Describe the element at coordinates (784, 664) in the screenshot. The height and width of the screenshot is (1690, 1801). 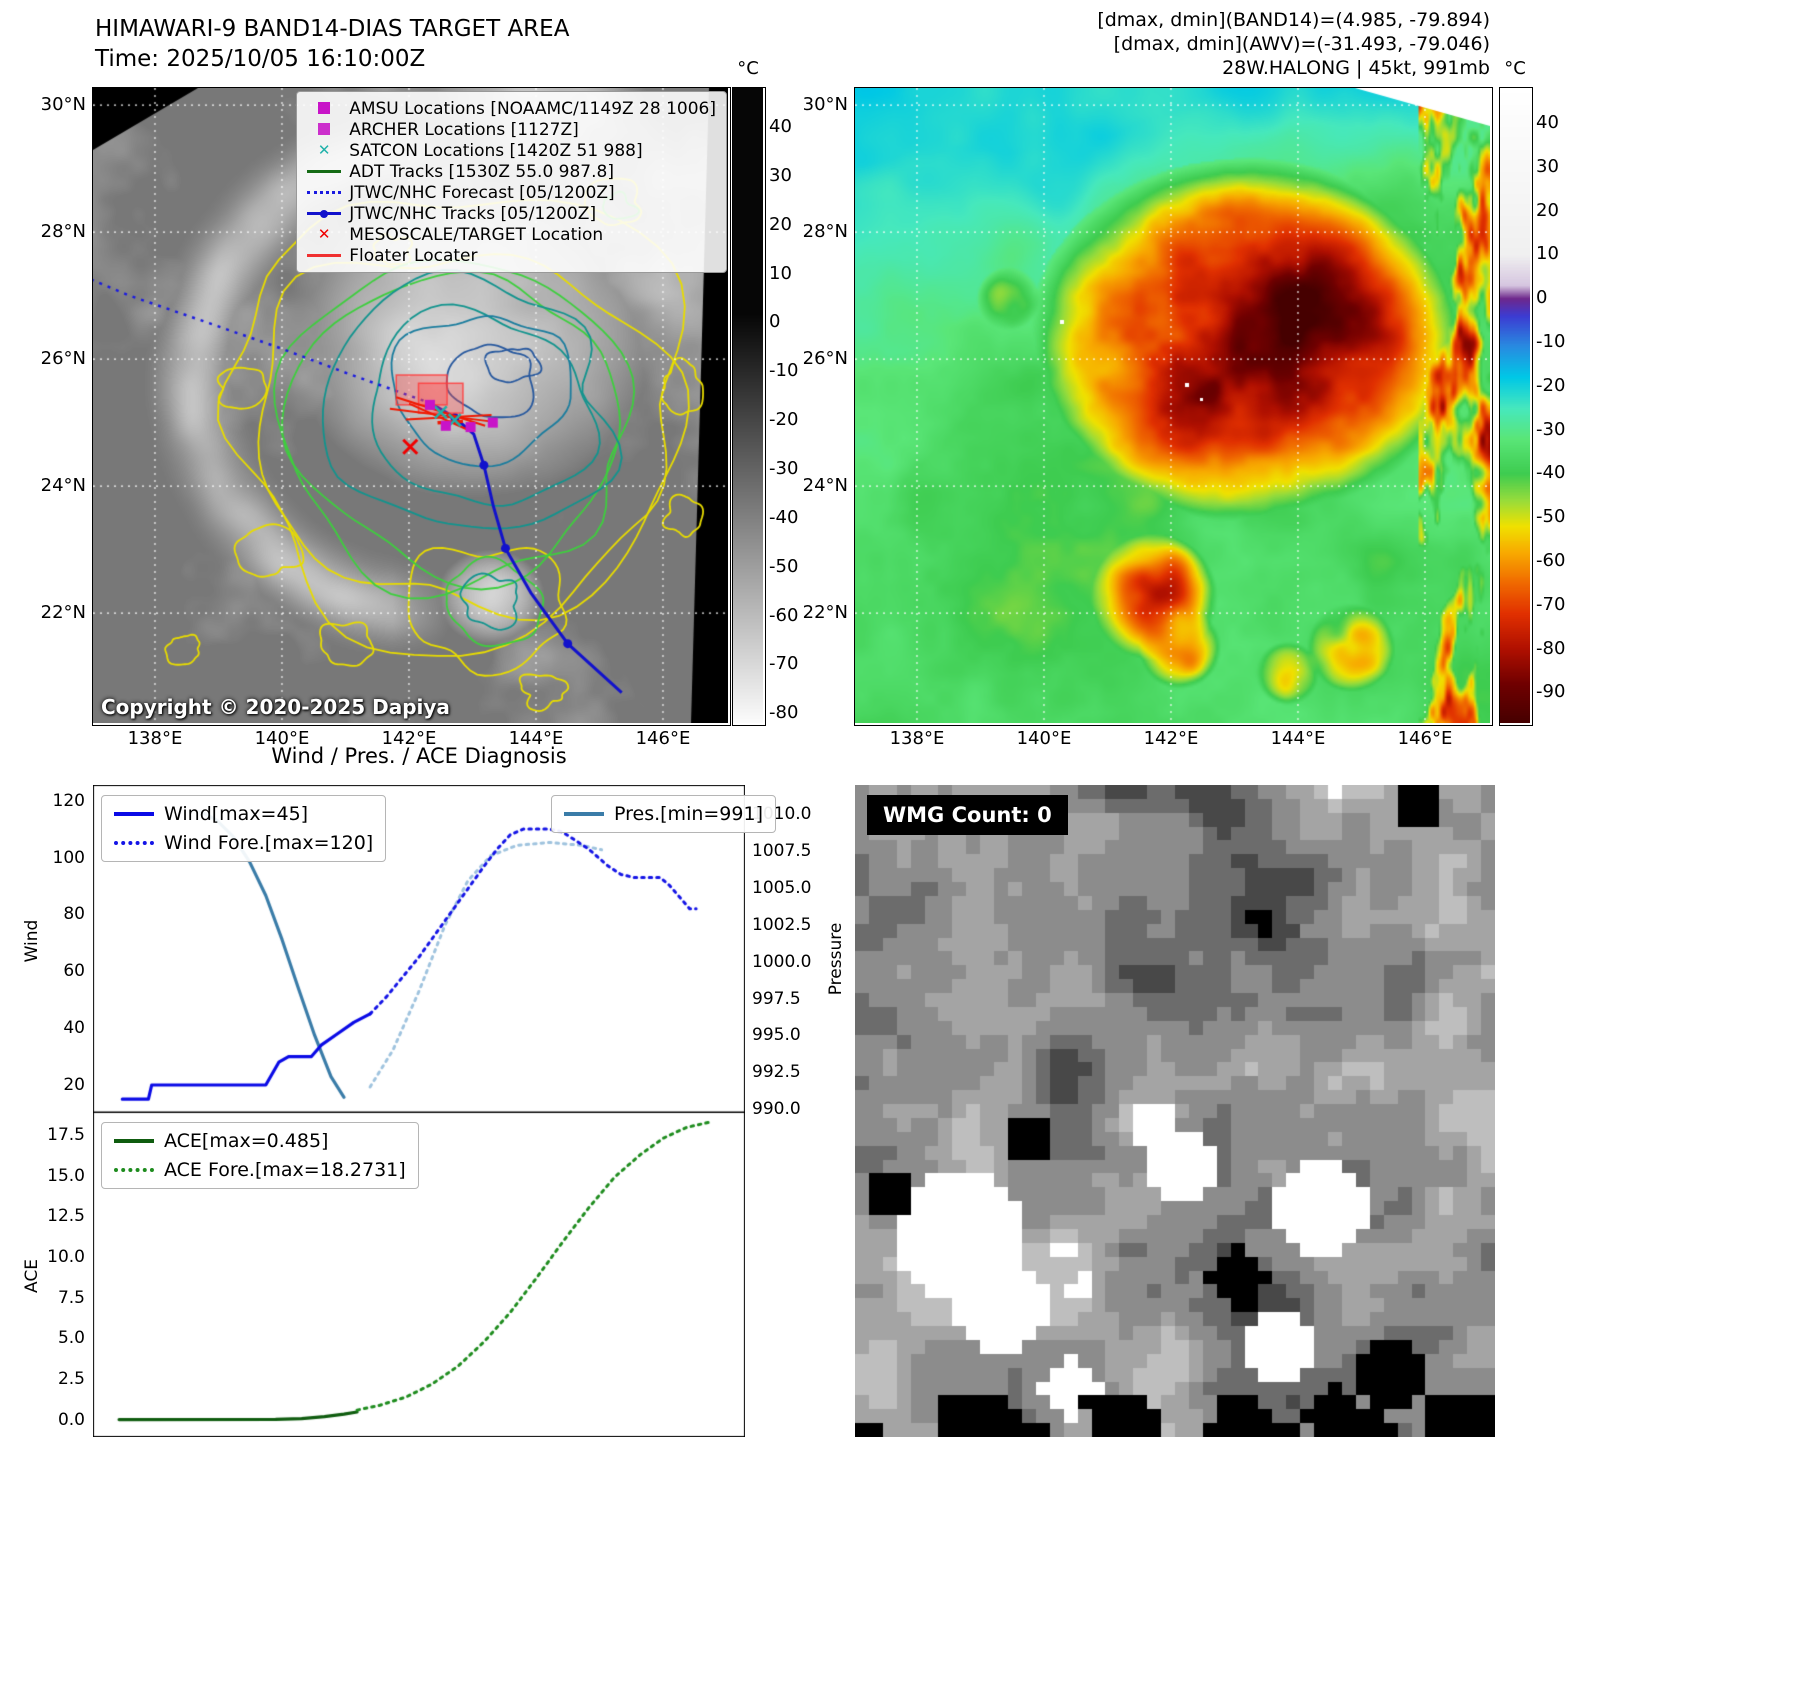
I see `band14-colorbar-tick: -70` at that location.